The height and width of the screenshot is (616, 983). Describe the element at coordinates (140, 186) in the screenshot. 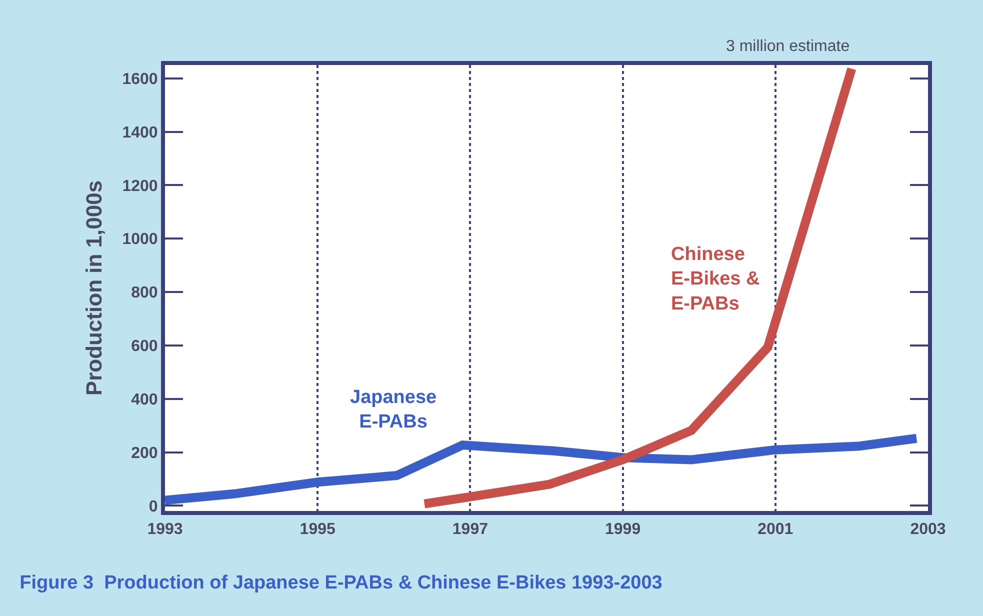

I see `y-tick-label: 1200` at that location.